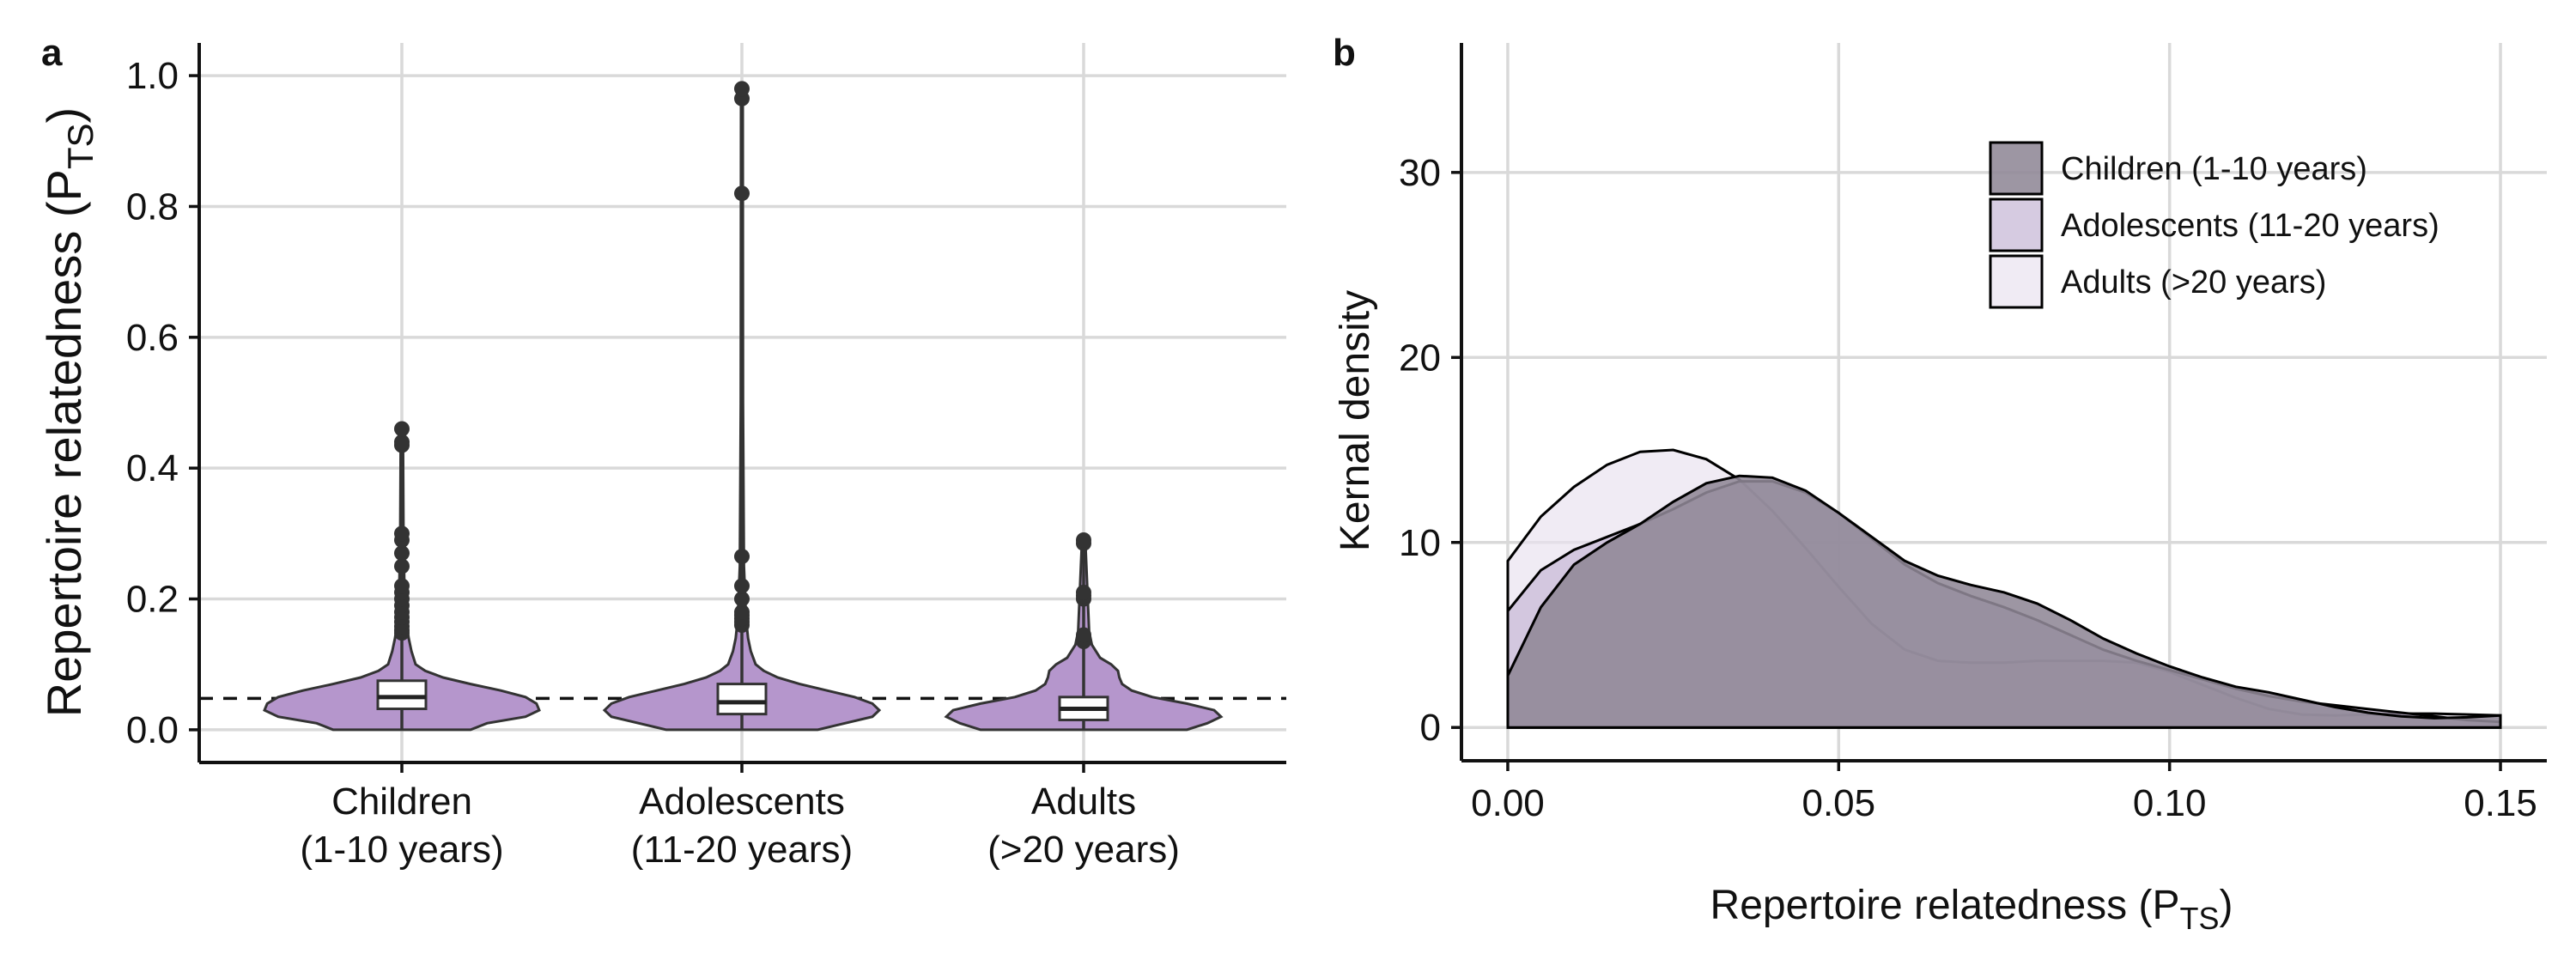  I want to click on panel-a-x-tick-label: Children (1-10 years), so click(401, 826).